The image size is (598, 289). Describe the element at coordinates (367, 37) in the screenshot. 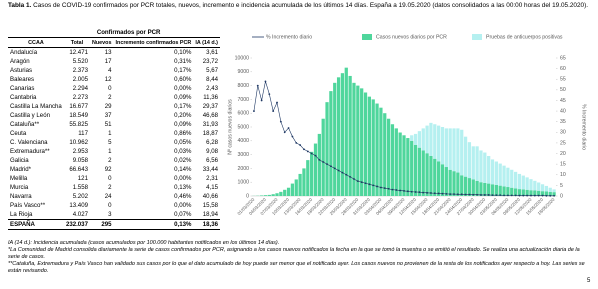

I see `legend-swatch` at that location.